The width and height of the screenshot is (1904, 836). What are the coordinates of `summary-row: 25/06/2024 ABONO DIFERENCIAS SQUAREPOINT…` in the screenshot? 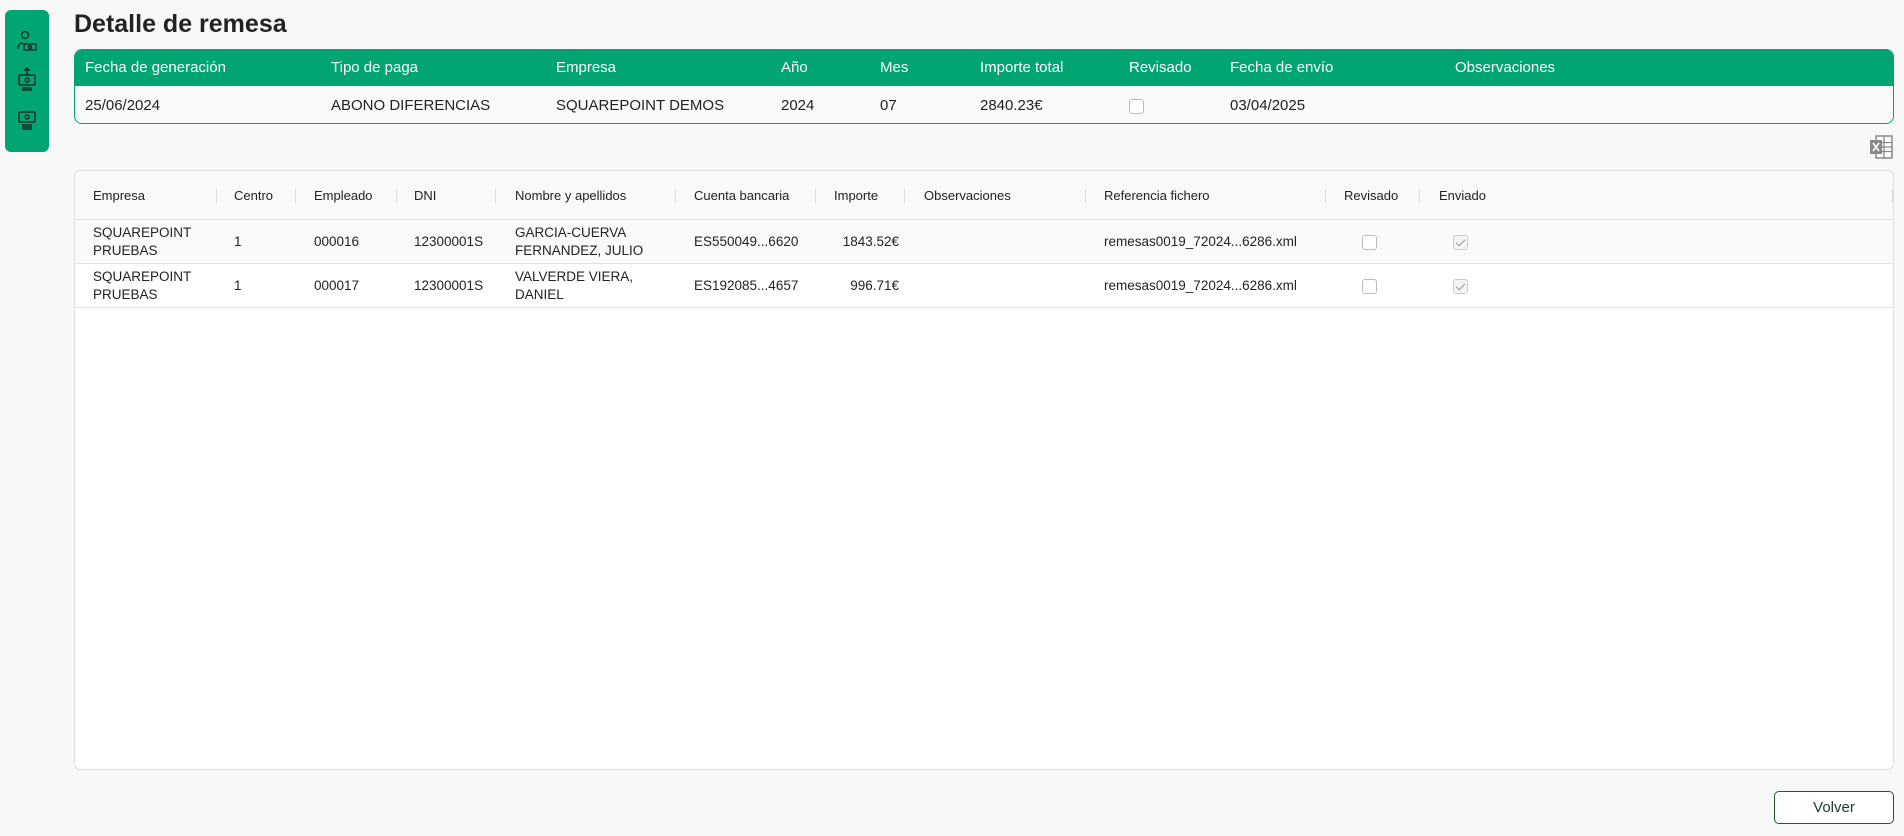 It's located at (984, 104).